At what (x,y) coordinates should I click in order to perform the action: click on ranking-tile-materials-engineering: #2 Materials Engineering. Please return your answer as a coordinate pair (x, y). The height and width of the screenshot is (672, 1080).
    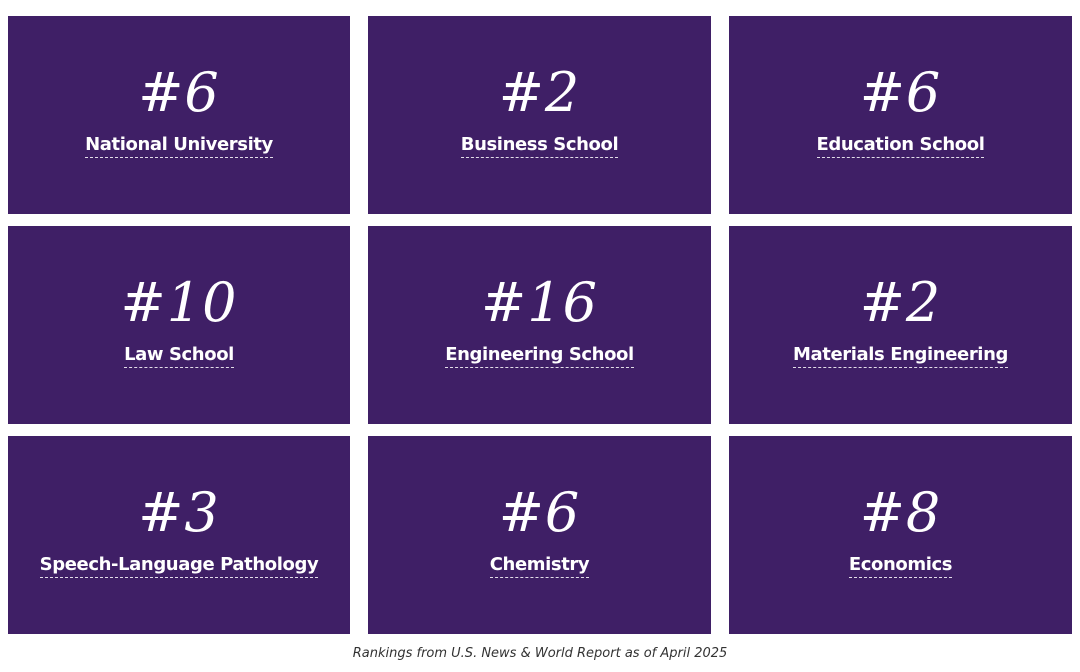
    Looking at the image, I should click on (900, 325).